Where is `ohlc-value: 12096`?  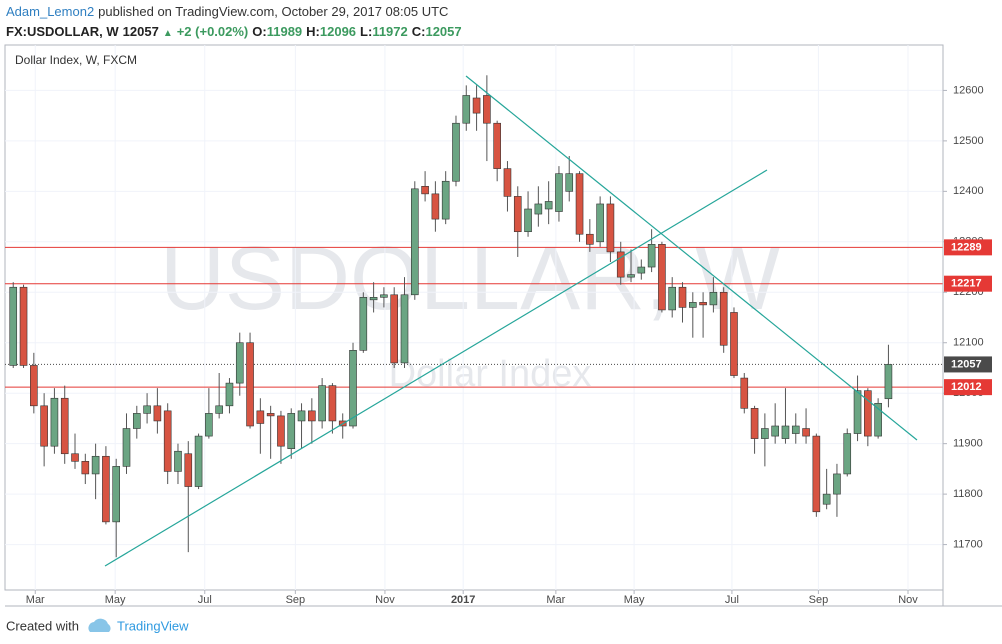
ohlc-value: 12096 is located at coordinates (338, 31).